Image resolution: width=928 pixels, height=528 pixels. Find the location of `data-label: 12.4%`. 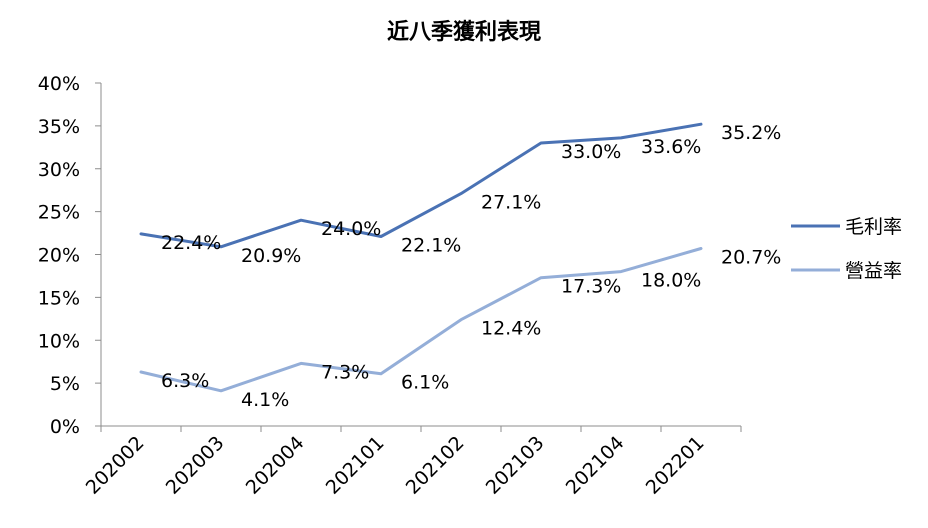

data-label: 12.4% is located at coordinates (511, 329).